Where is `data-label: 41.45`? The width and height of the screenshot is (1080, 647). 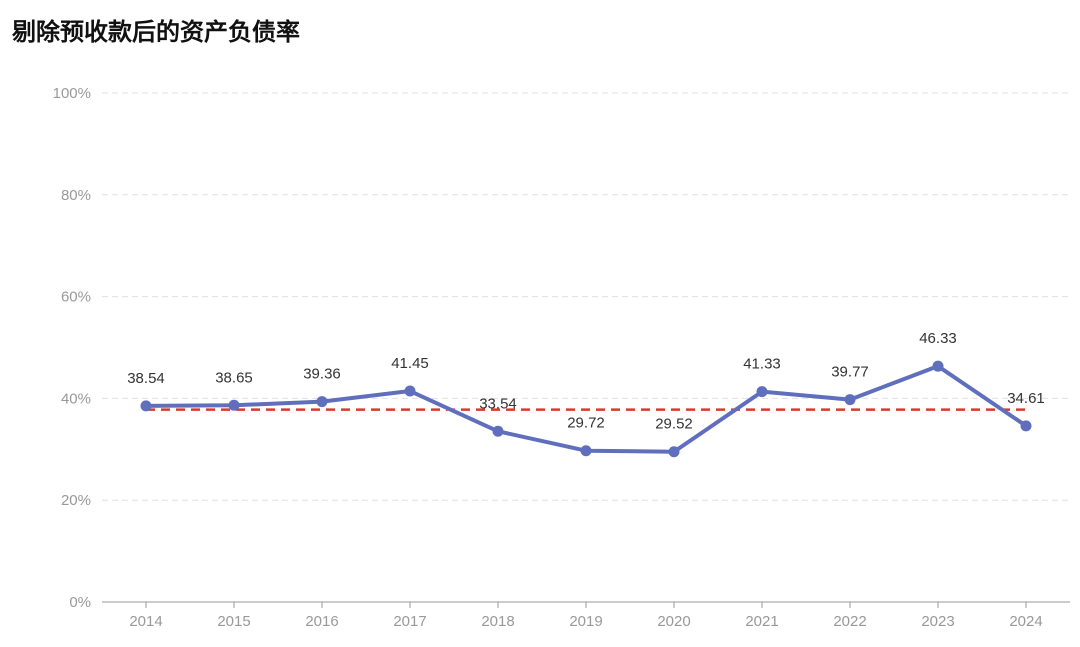 data-label: 41.45 is located at coordinates (410, 363).